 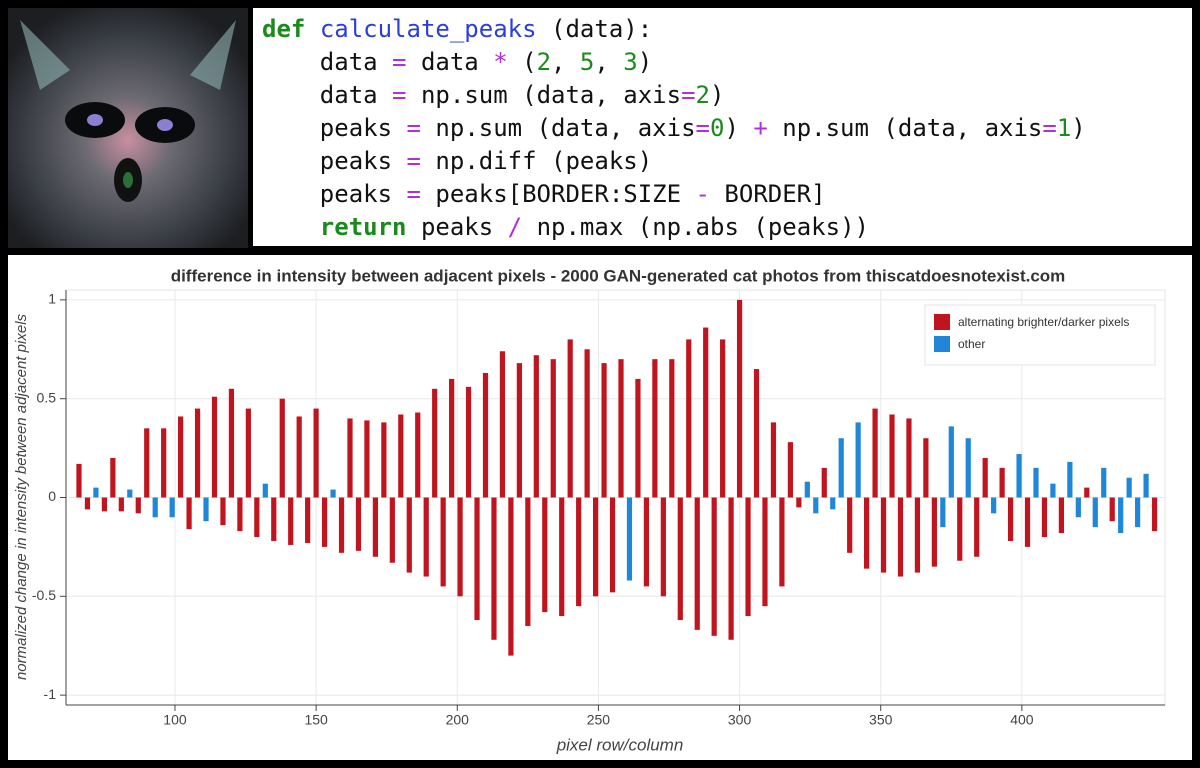 What do you see at coordinates (620, 744) in the screenshot?
I see `x-axis-label: pixel row/column` at bounding box center [620, 744].